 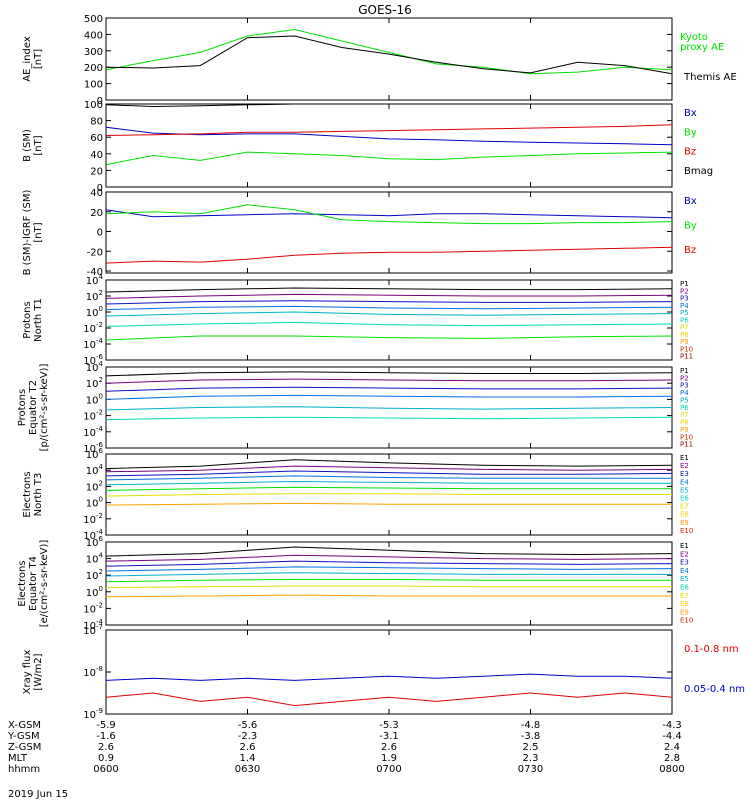 What do you see at coordinates (93, 35) in the screenshot?
I see `y-tick-label: 400` at bounding box center [93, 35].